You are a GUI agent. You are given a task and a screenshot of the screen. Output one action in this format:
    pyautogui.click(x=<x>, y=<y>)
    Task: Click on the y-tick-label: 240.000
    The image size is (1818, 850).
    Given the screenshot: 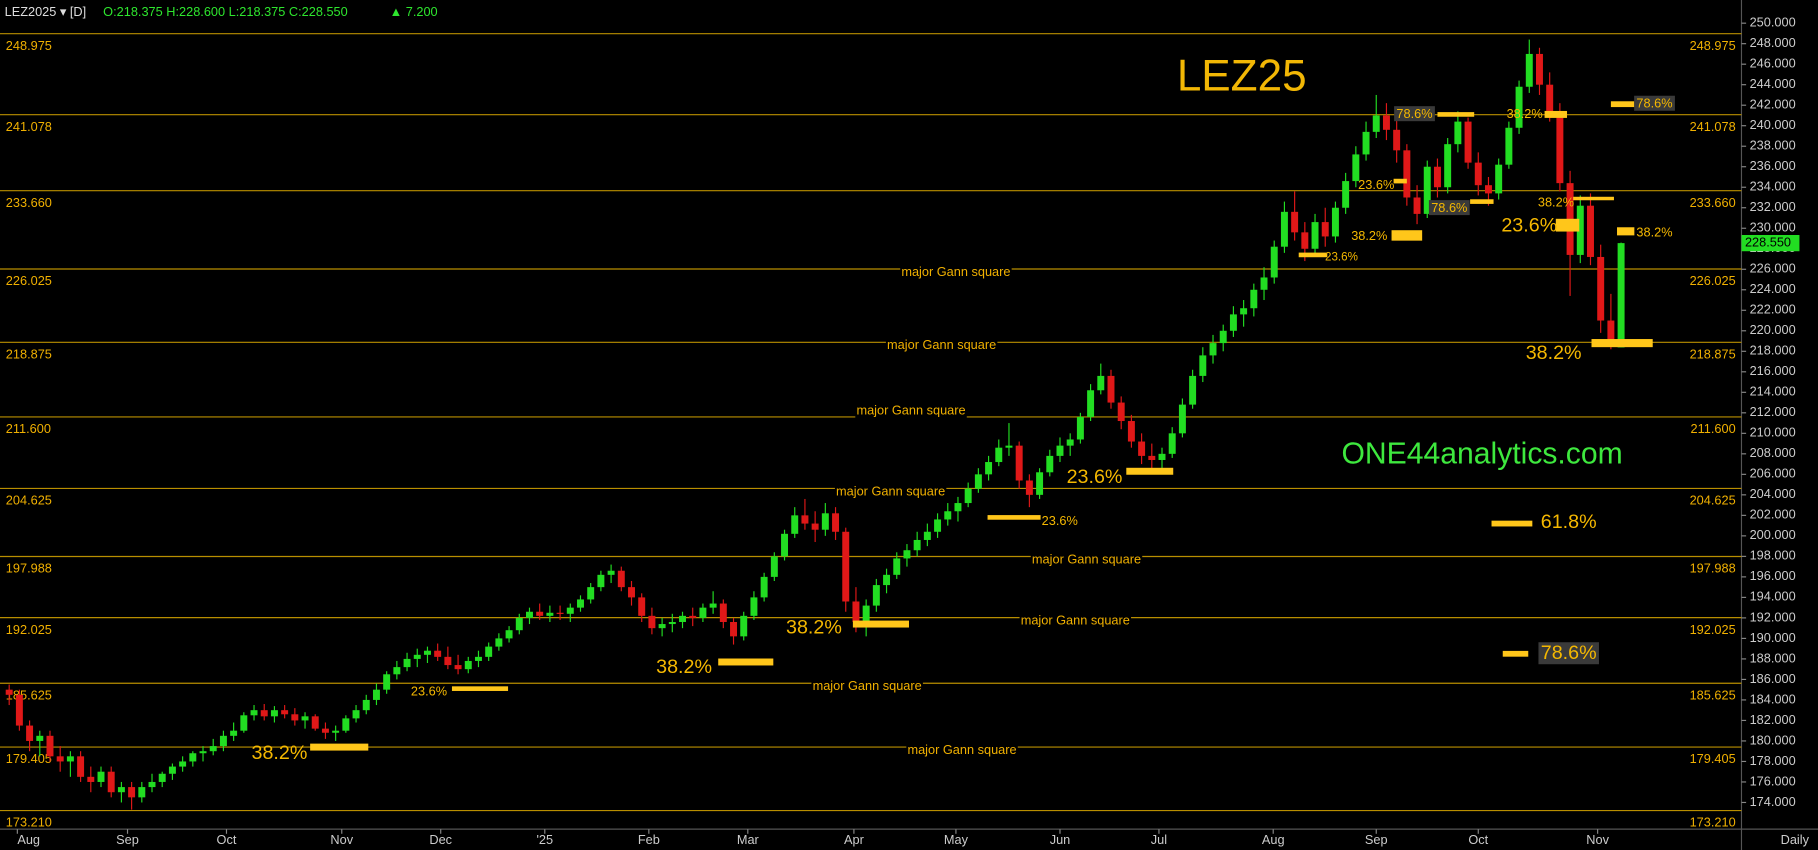 What is the action you would take?
    pyautogui.click(x=1773, y=124)
    